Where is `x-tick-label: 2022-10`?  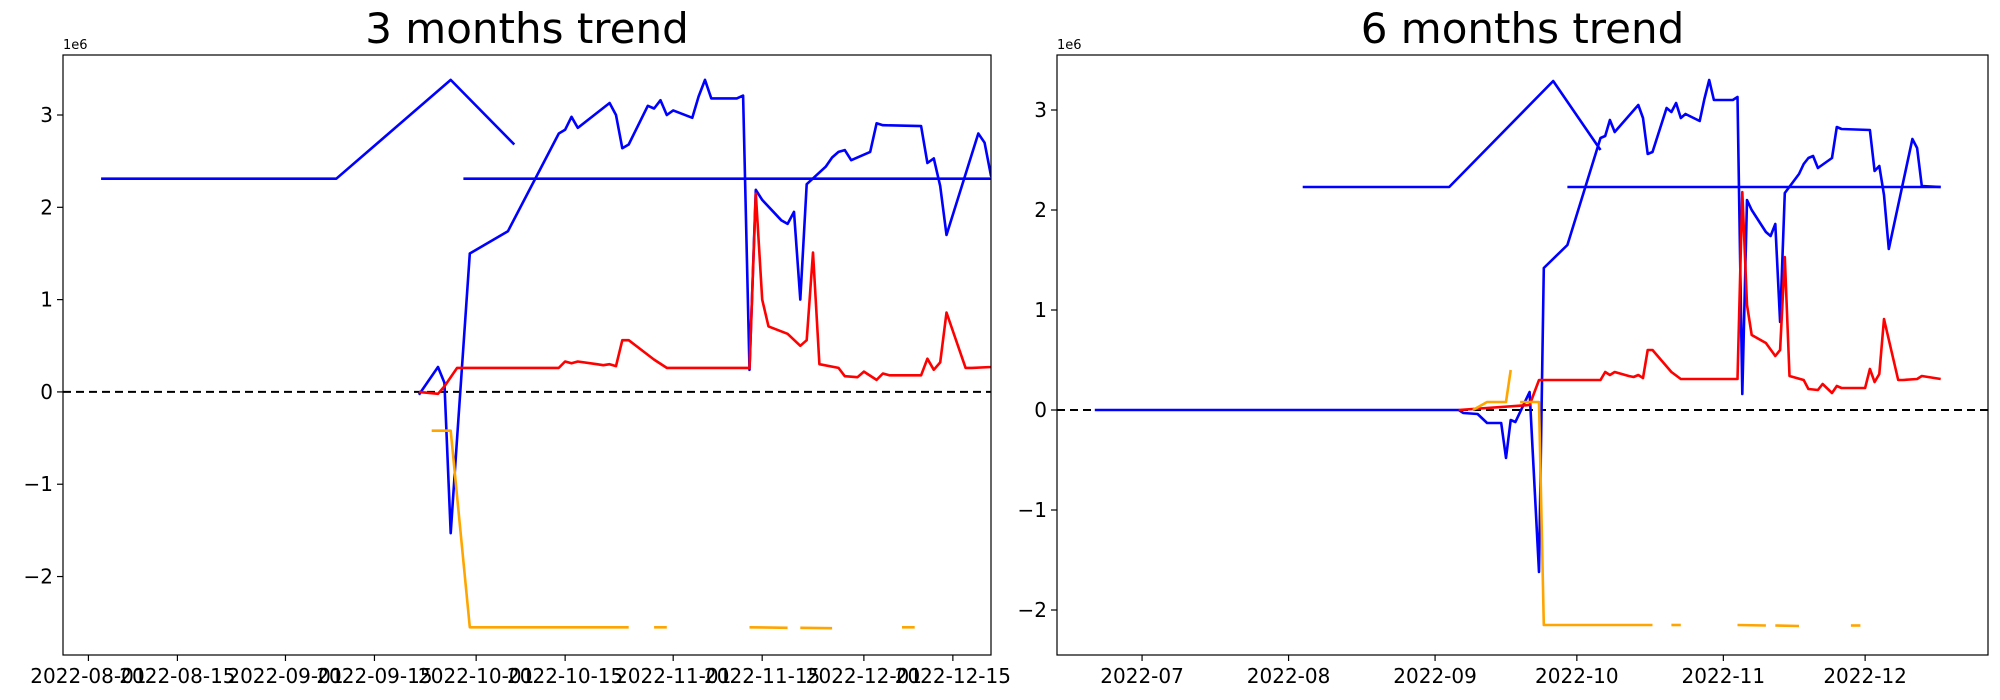
x-tick-label: 2022-10 is located at coordinates (1577, 676).